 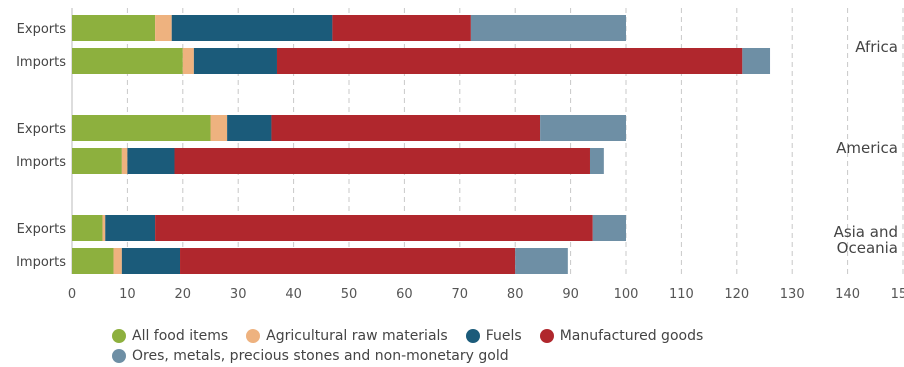 I want to click on x-tick-label: 150, so click(x=897, y=293).